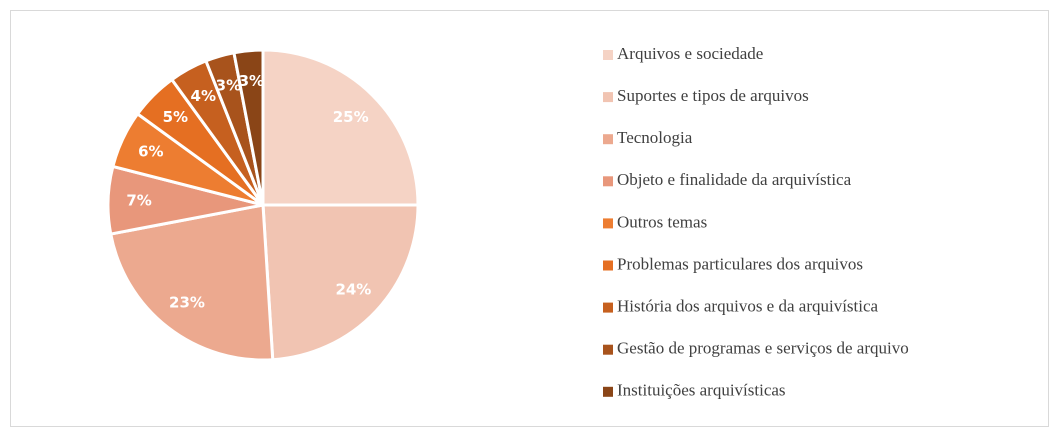 This screenshot has width=1059, height=427. Describe the element at coordinates (740, 263) in the screenshot. I see `legend-label: Problemas particulares dos arquivos` at that location.